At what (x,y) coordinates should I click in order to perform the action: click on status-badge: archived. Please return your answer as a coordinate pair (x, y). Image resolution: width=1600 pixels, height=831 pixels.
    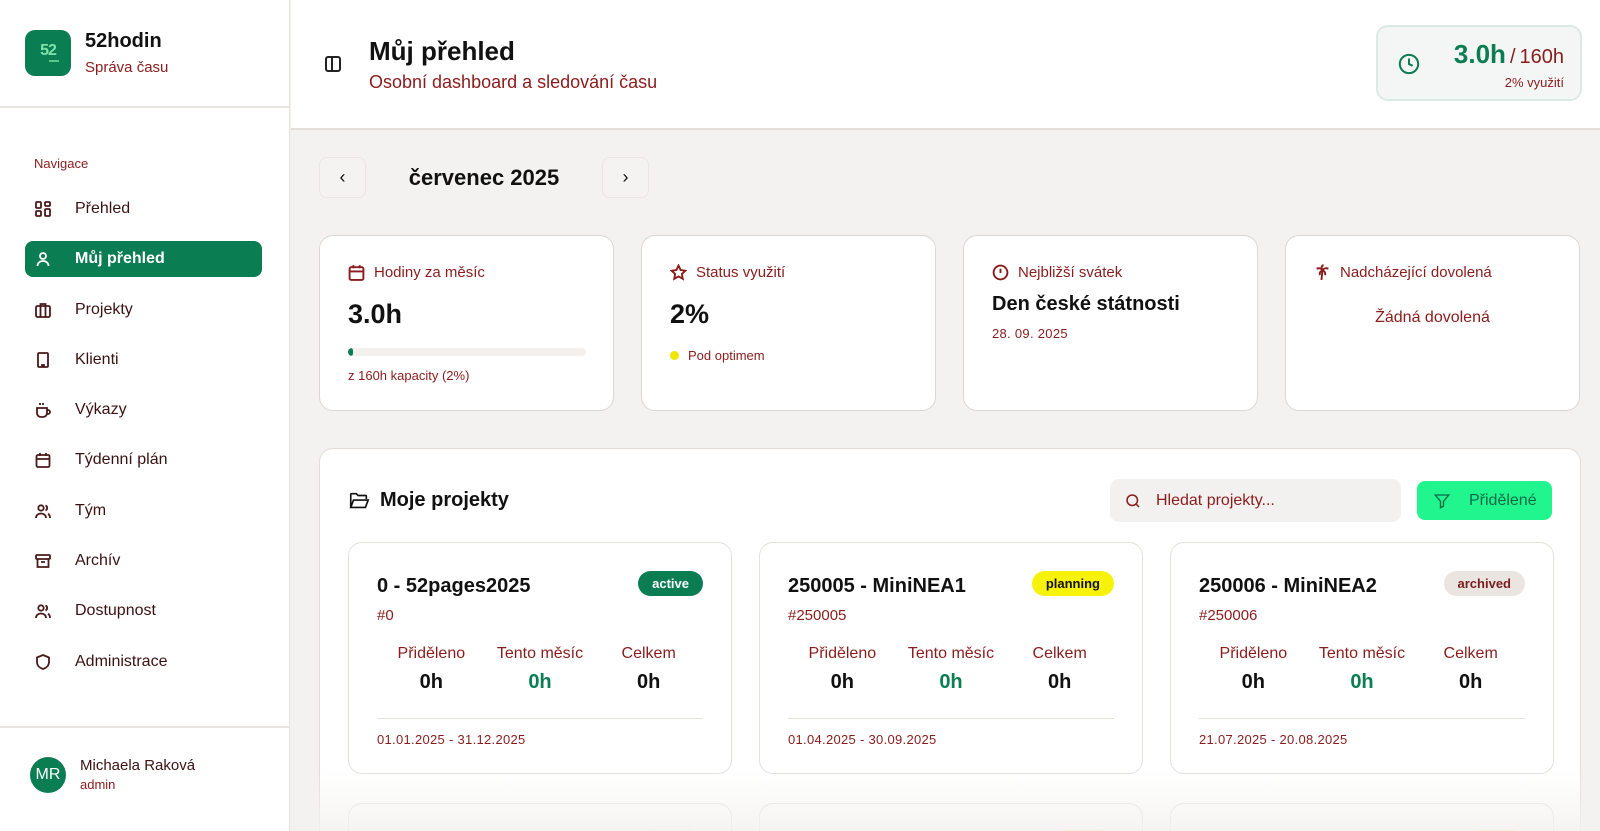
    Looking at the image, I should click on (1484, 583).